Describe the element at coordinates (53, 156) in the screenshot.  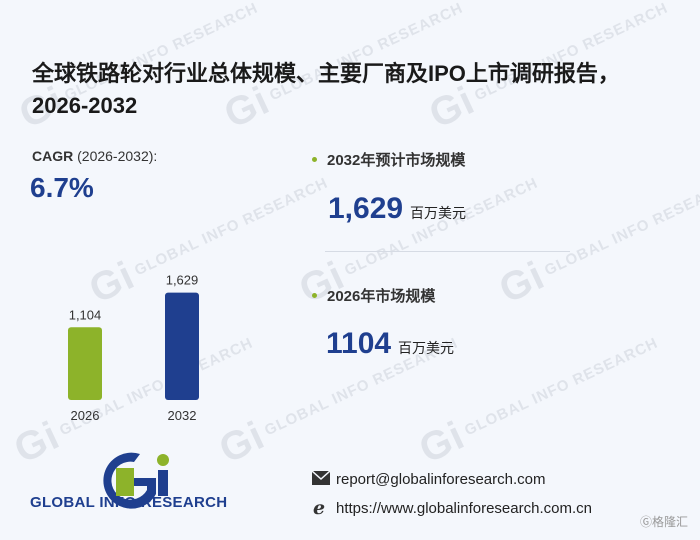
I see `cagr-label-bold: CAGR` at that location.